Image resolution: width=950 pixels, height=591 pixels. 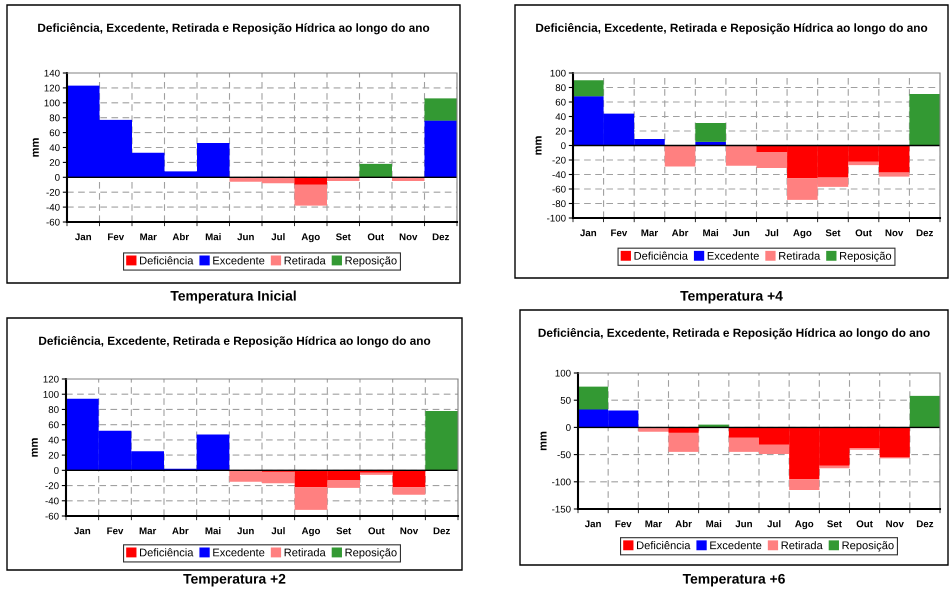 I want to click on y-tick-label: -150, so click(x=561, y=509).